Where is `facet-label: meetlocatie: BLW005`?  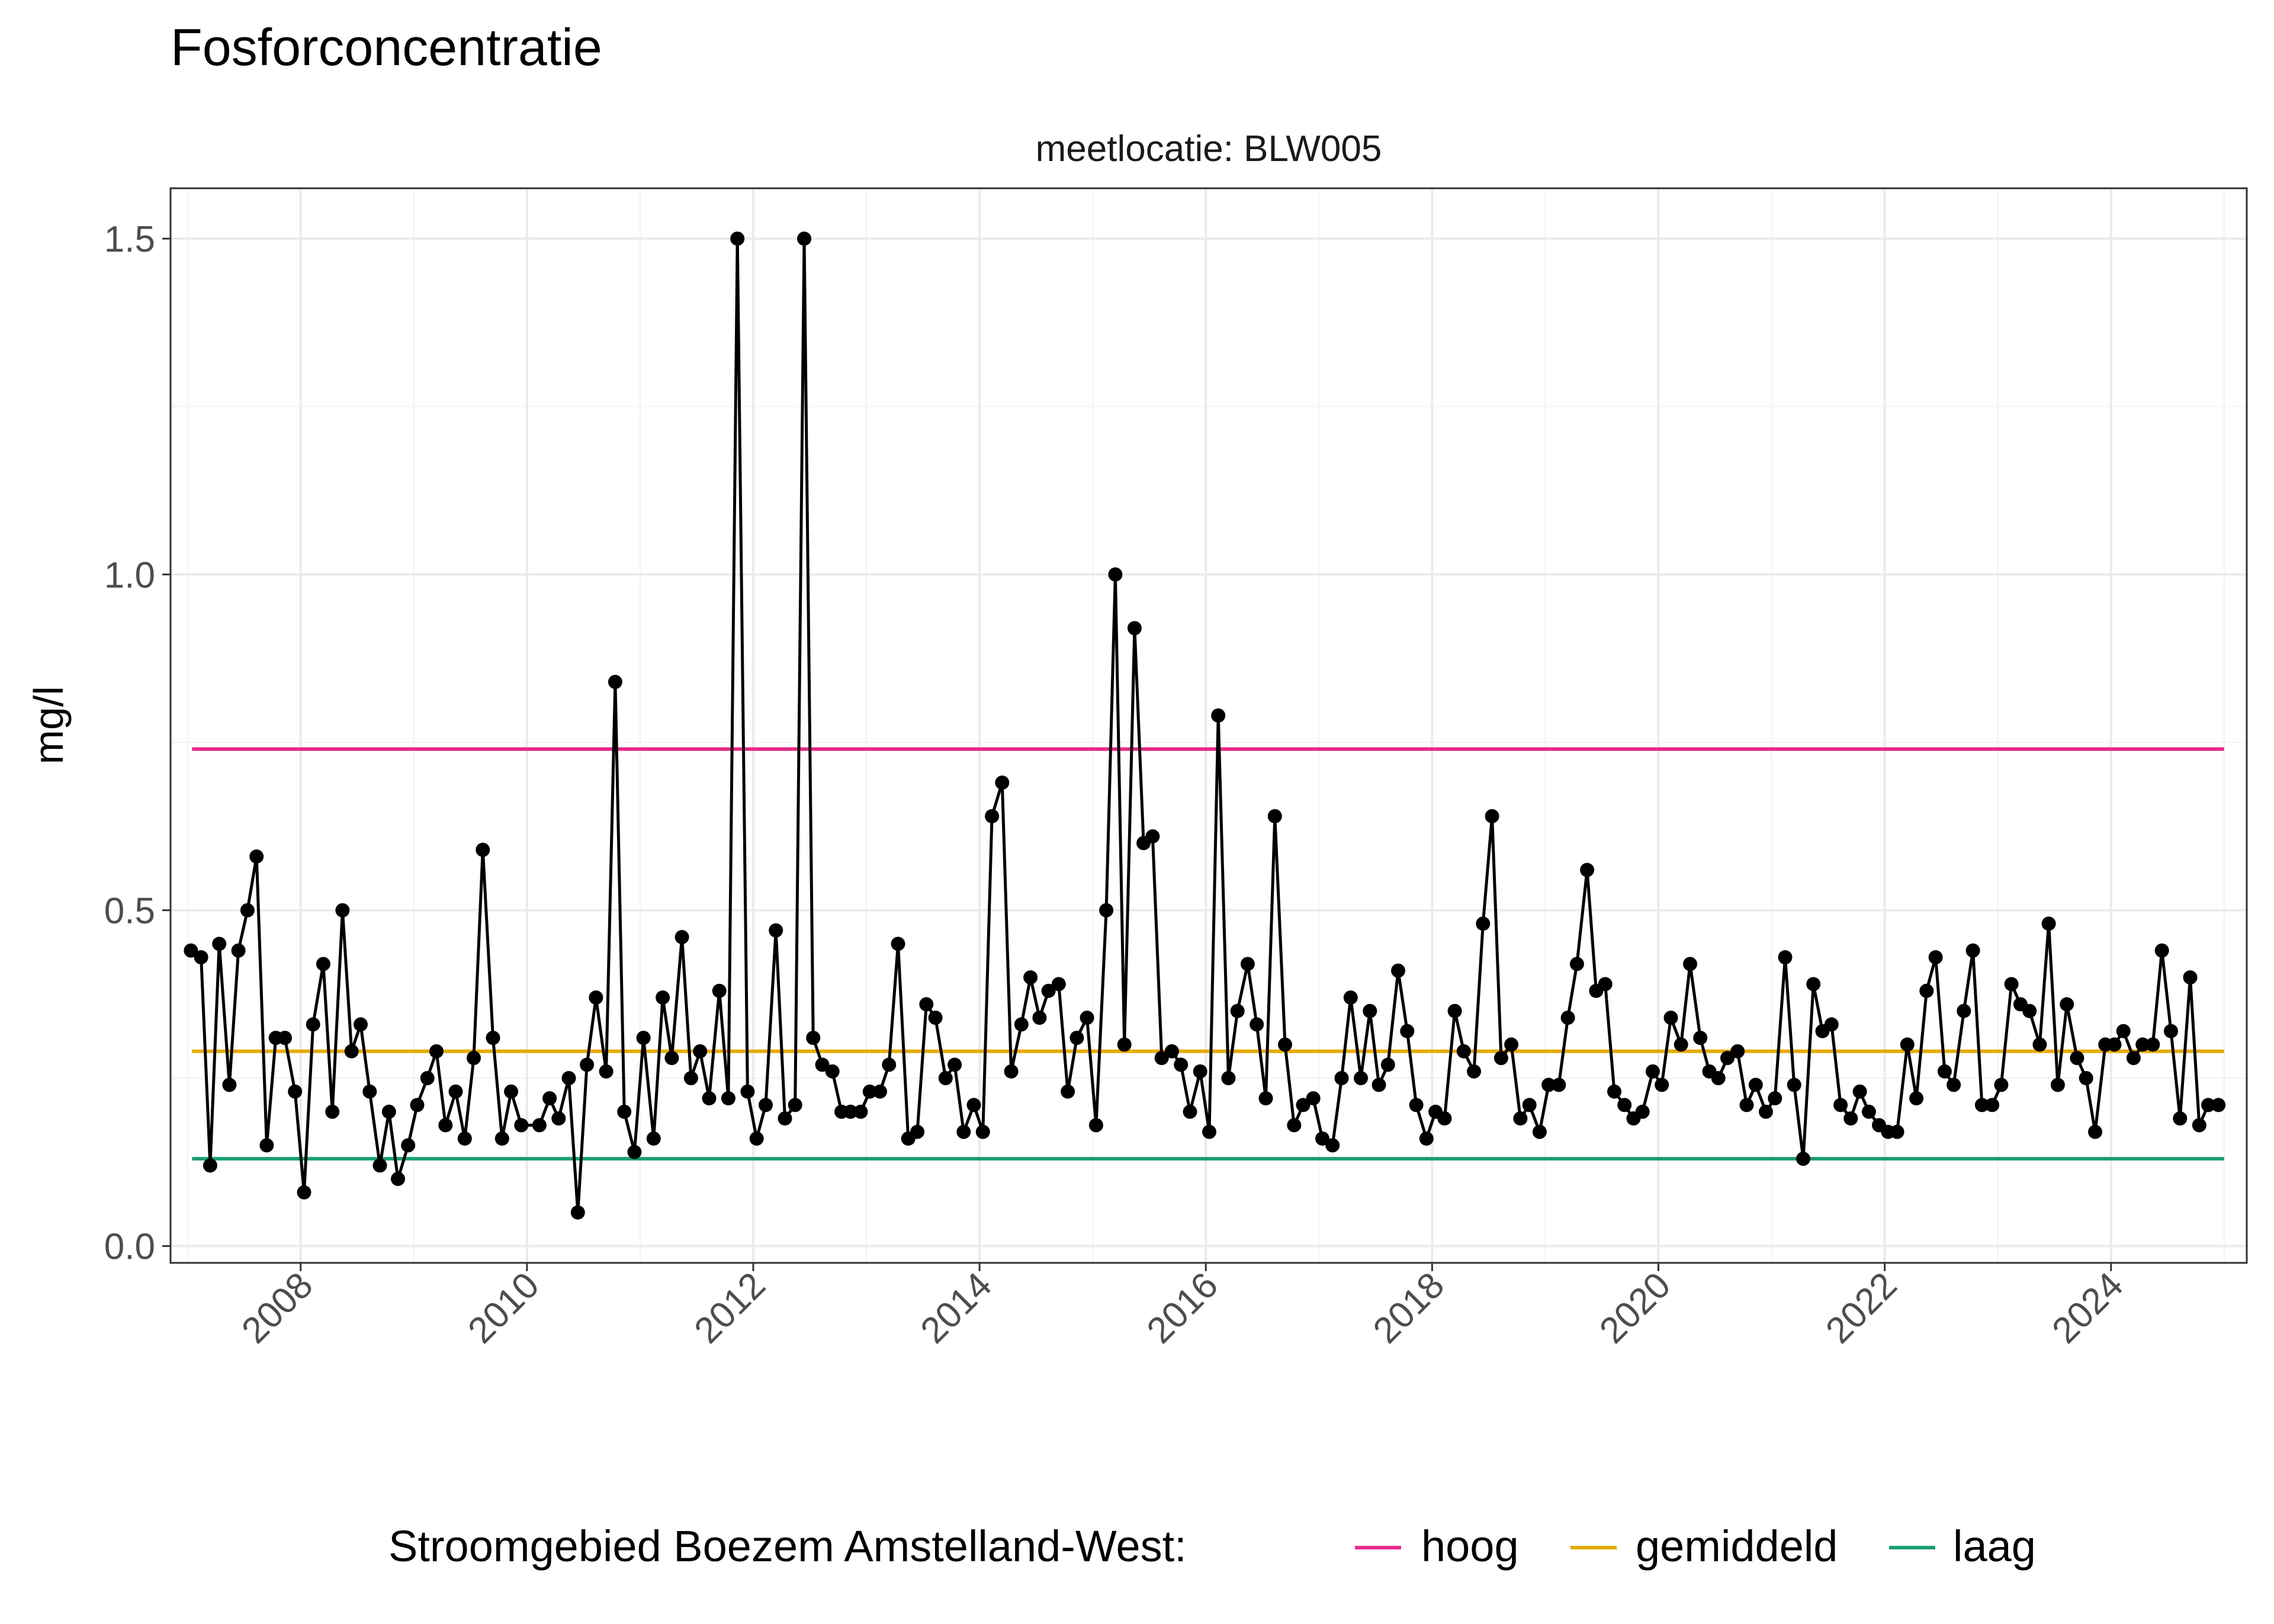
facet-label: meetlocatie: BLW005 is located at coordinates (1209, 148).